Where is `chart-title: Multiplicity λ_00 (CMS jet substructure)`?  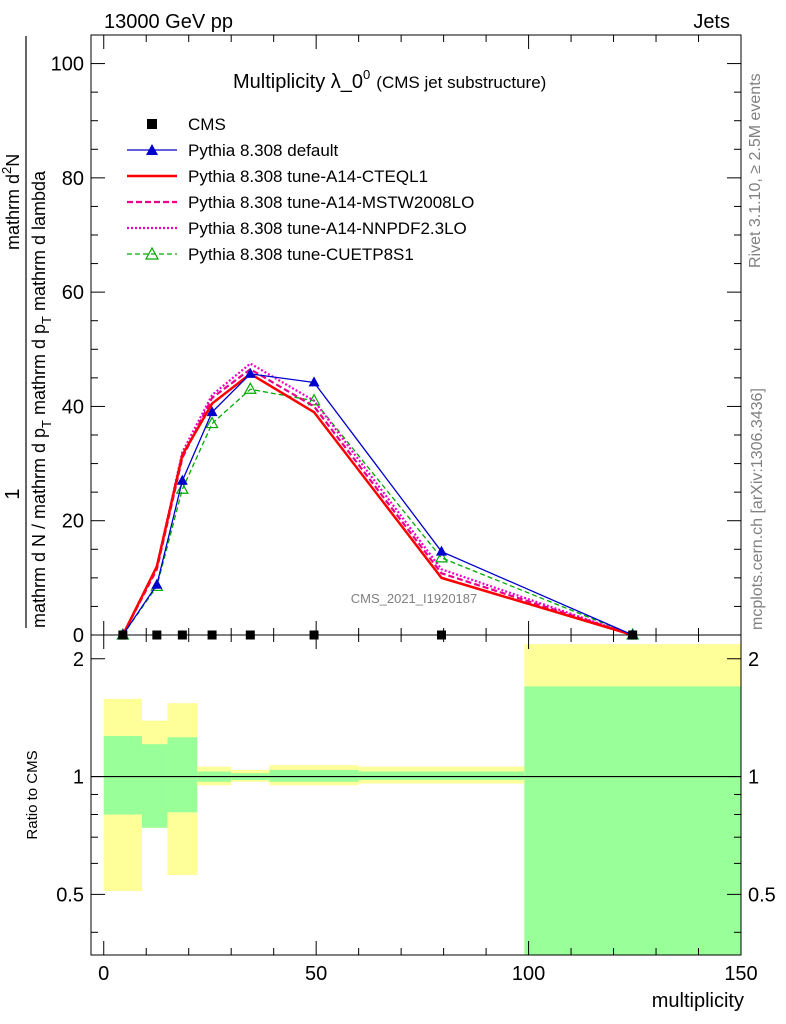 chart-title: Multiplicity λ_00 (CMS jet substructure) is located at coordinates (389, 80).